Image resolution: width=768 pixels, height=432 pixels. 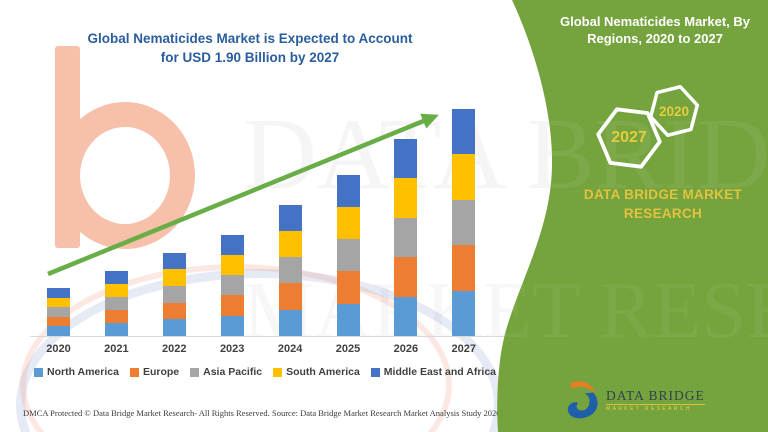 I want to click on x-axis-label: 2023, so click(x=232, y=349).